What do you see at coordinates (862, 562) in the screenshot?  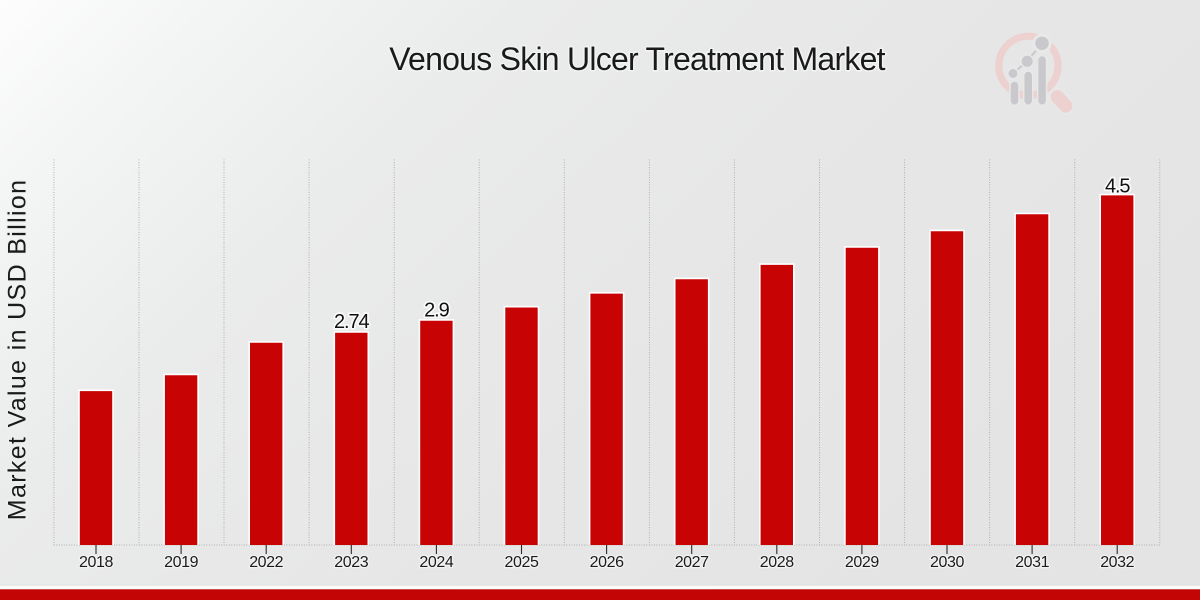 I see `svg-text: 2029` at bounding box center [862, 562].